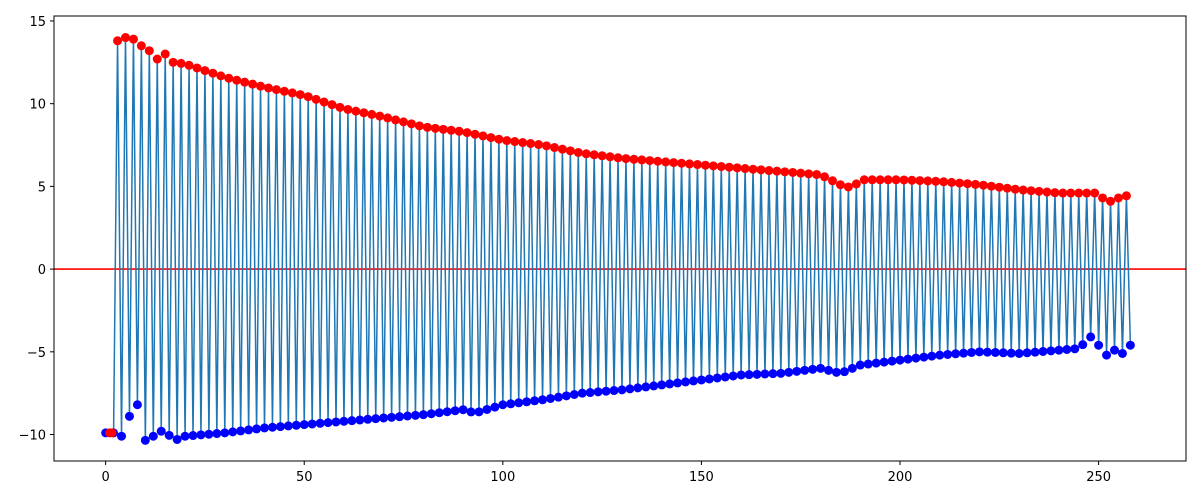 The width and height of the screenshot is (1200, 500). I want to click on y-tick-label: −5, so click(36, 353).